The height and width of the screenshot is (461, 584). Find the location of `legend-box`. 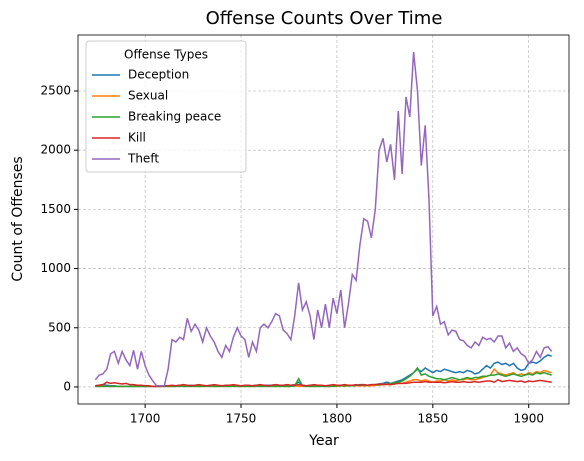

legend-box is located at coordinates (166, 106).